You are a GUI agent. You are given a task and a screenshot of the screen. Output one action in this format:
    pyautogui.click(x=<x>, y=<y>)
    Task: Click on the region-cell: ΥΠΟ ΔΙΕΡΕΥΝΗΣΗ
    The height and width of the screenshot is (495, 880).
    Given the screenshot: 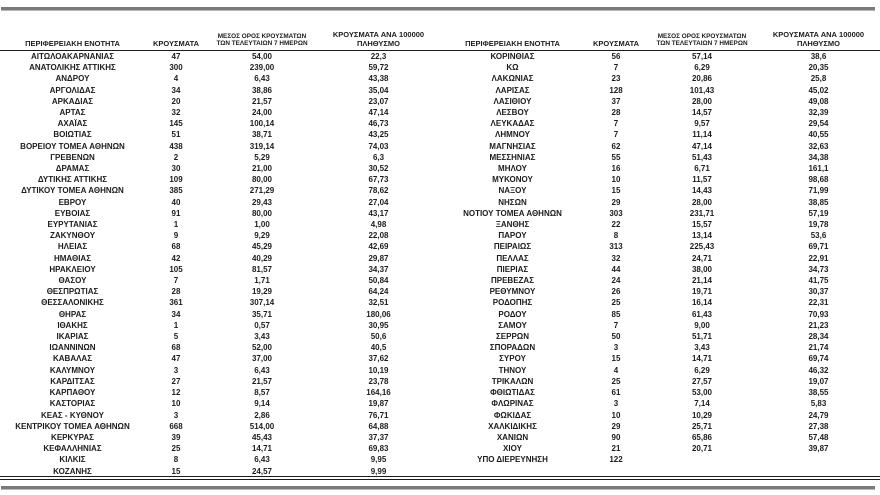 What is the action you would take?
    pyautogui.click(x=512, y=460)
    